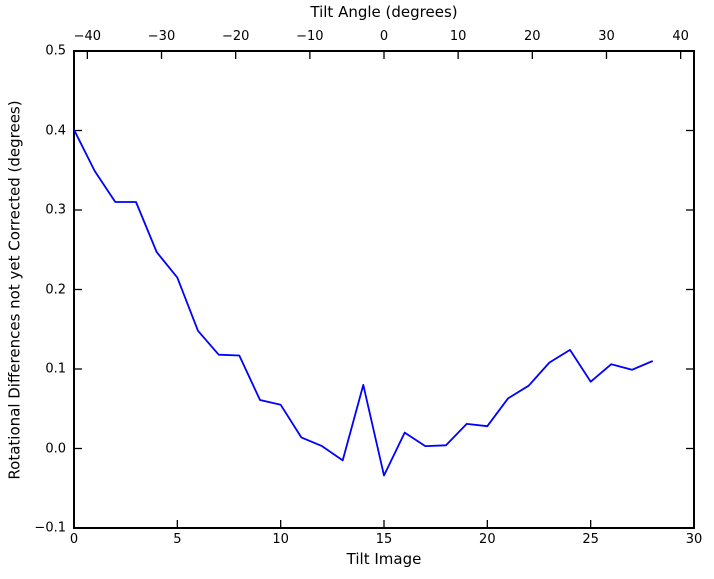 The width and height of the screenshot is (714, 579). I want to click on y-tick-label: 0.3, so click(55, 210).